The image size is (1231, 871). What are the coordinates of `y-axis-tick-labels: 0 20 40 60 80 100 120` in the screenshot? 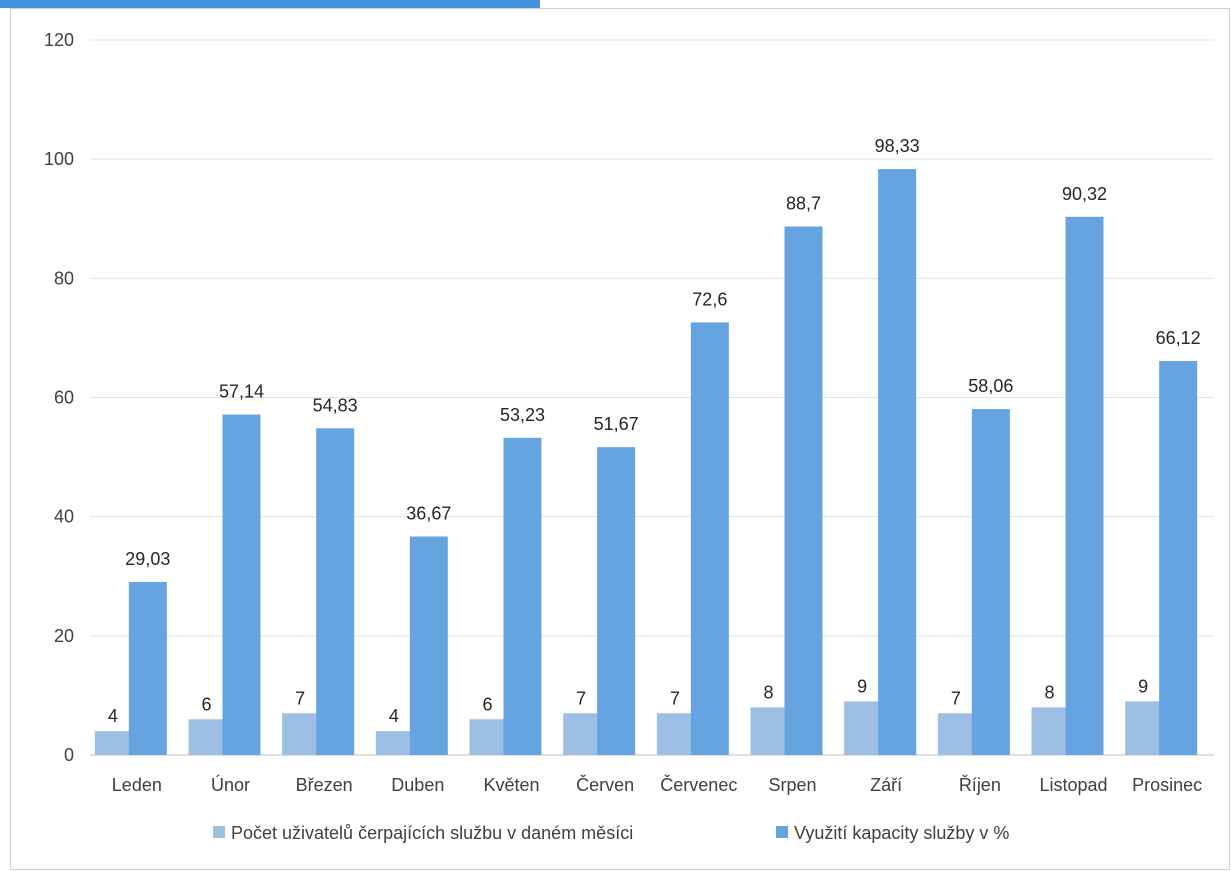 It's located at (59, 397).